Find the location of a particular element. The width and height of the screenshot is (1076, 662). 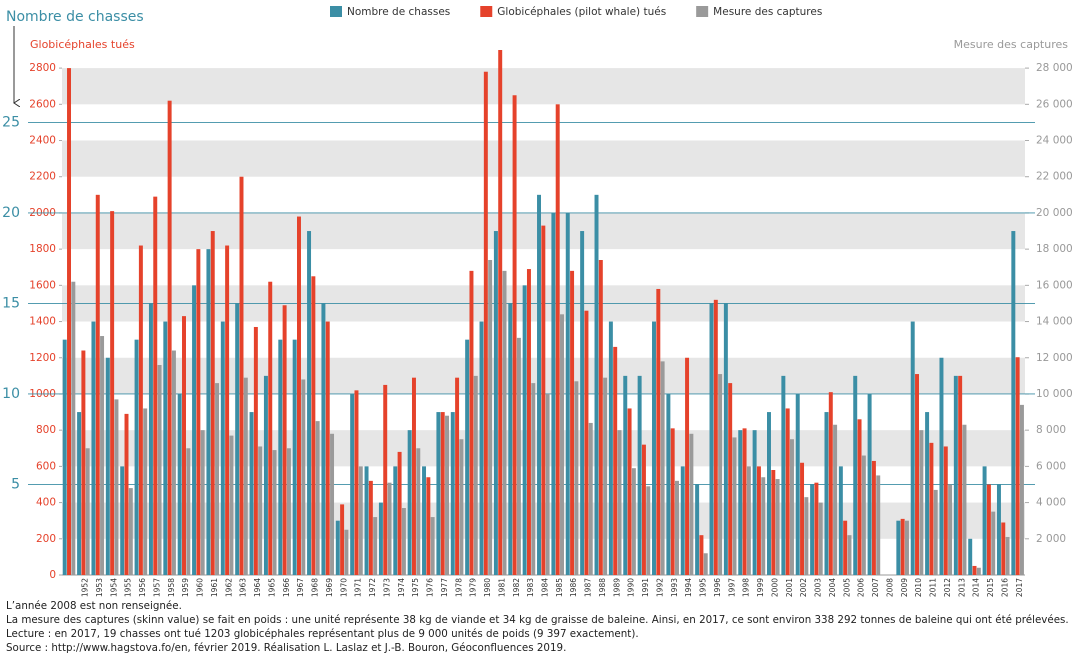

legend-swatch is located at coordinates (486, 11).